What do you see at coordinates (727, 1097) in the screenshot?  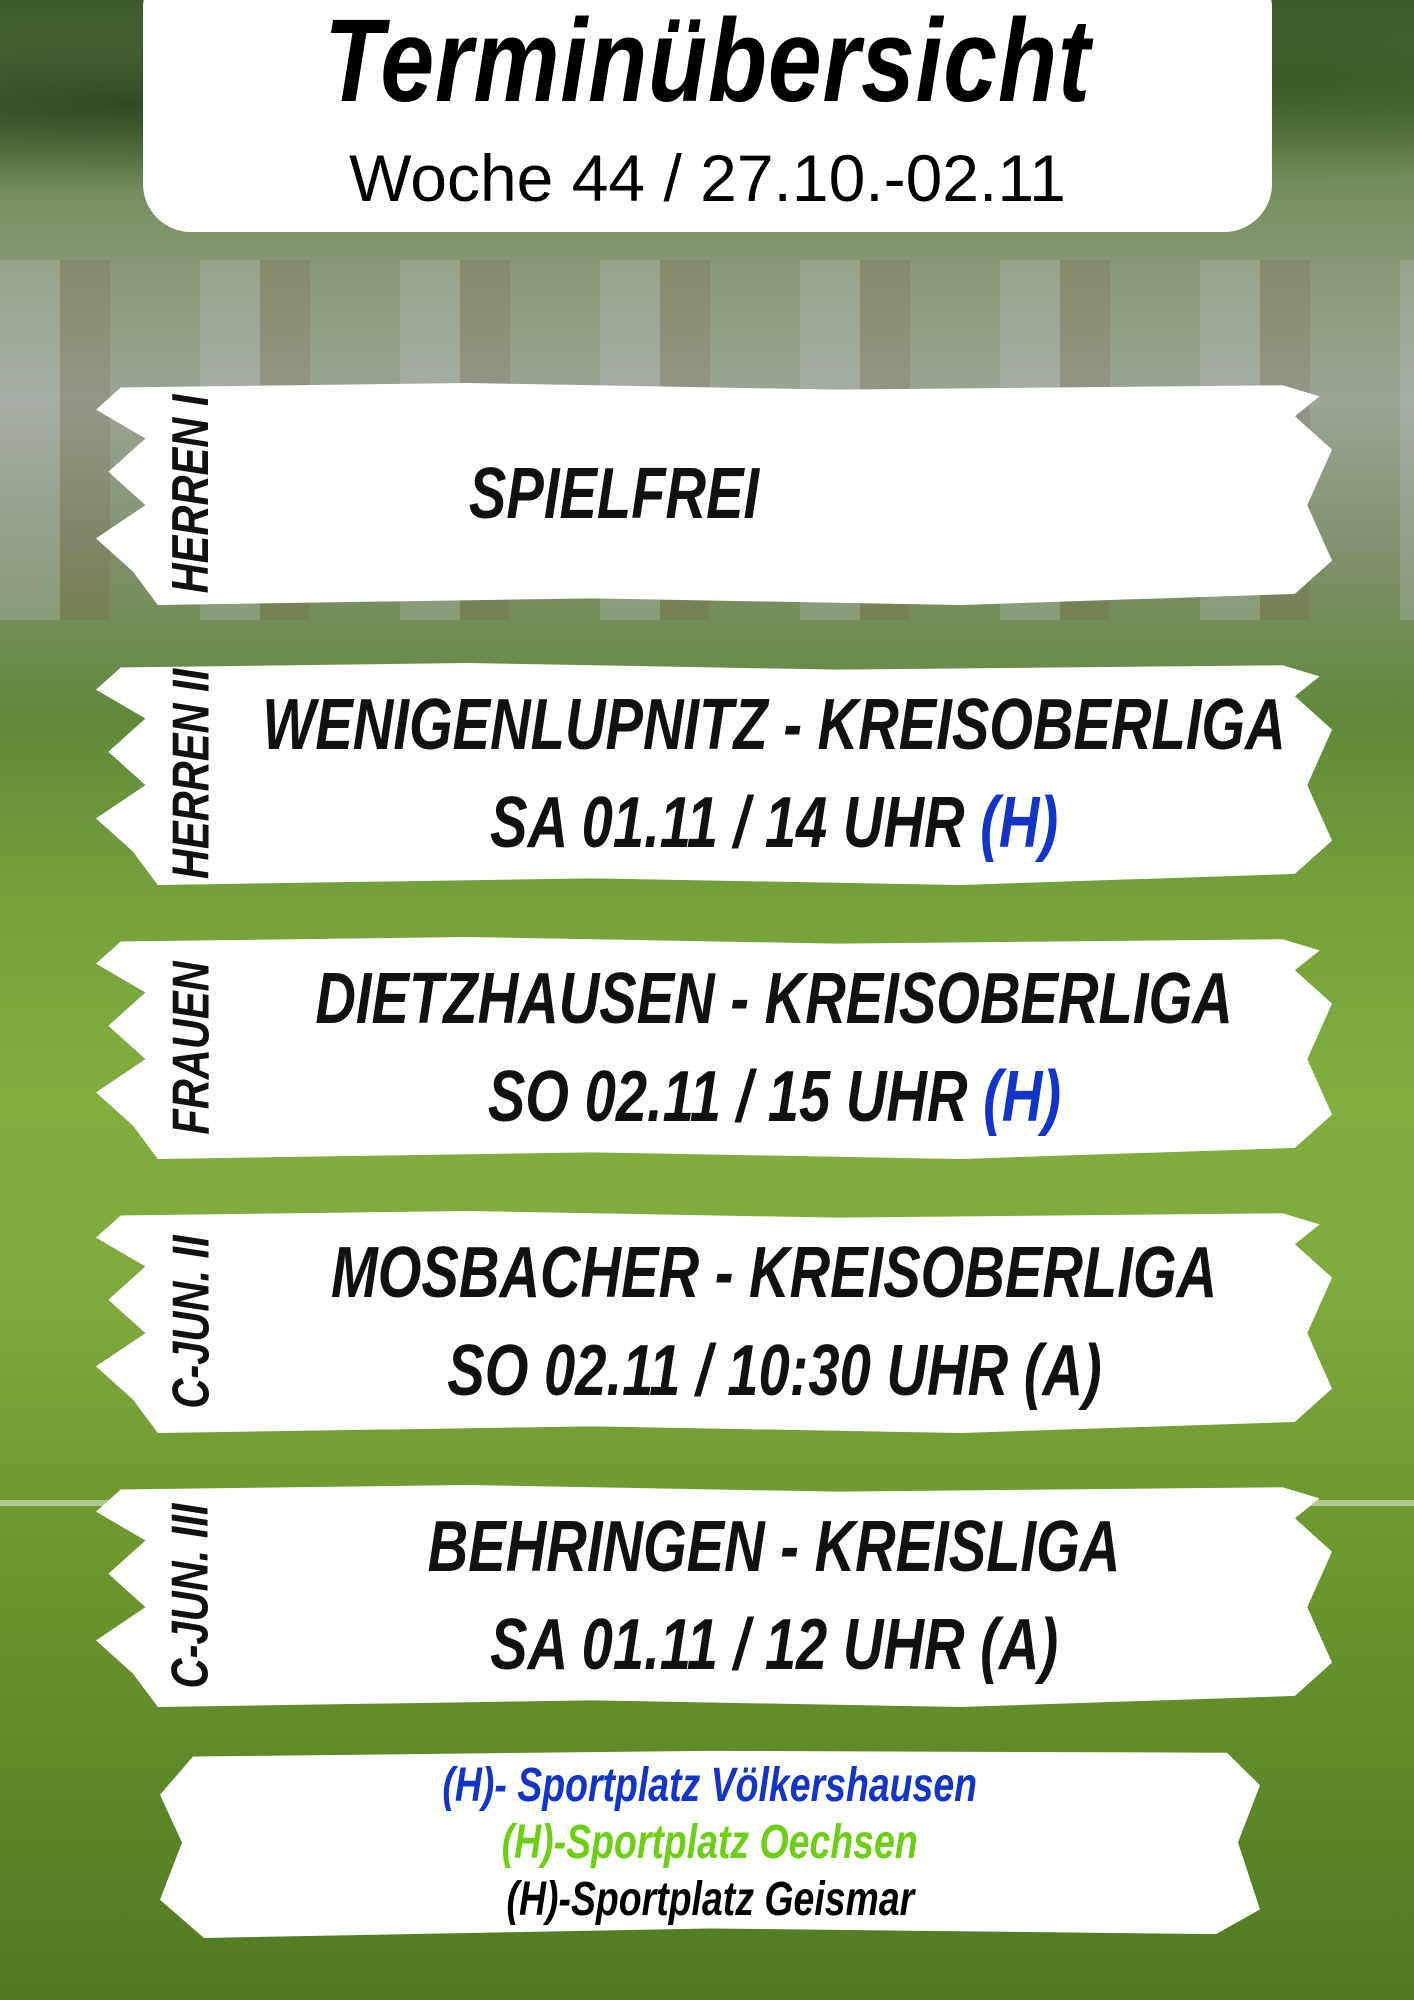 I see `match-time: SO 02.11 / 15 UHR` at bounding box center [727, 1097].